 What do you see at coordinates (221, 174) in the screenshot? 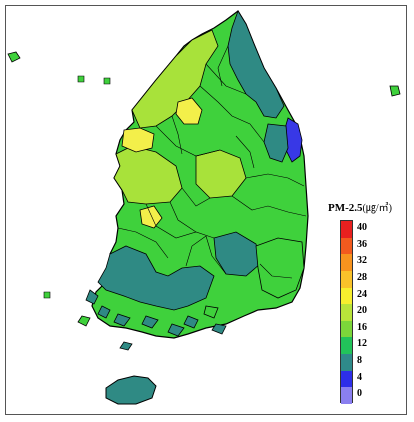
I see `region-central-lime` at bounding box center [221, 174].